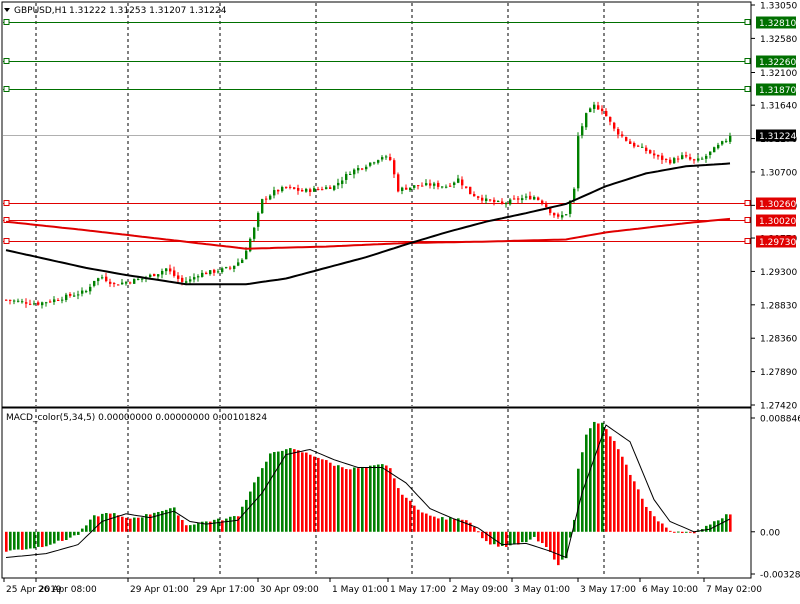  I want to click on time-axis-label: 7 May 02:00, so click(734, 590).